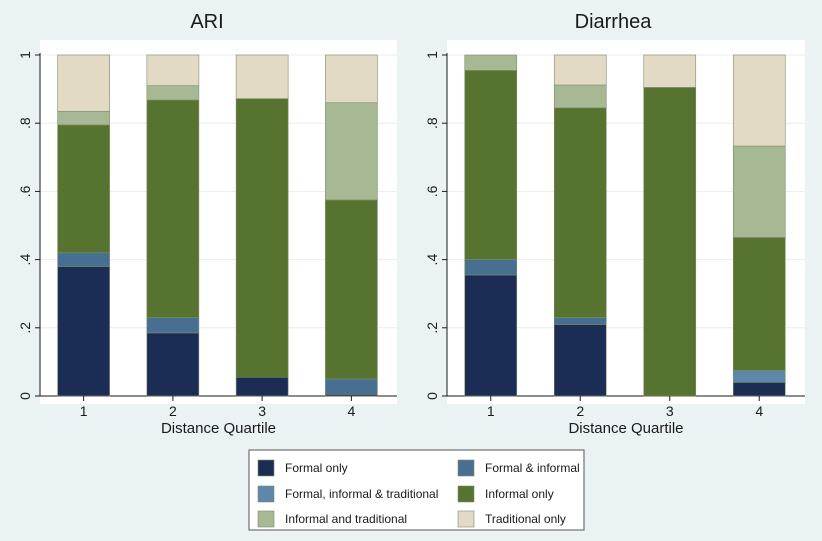 This screenshot has width=822, height=541. What do you see at coordinates (759, 191) in the screenshot?
I see `bar-segment-diarrhea-4-informal-and-traditional` at bounding box center [759, 191].